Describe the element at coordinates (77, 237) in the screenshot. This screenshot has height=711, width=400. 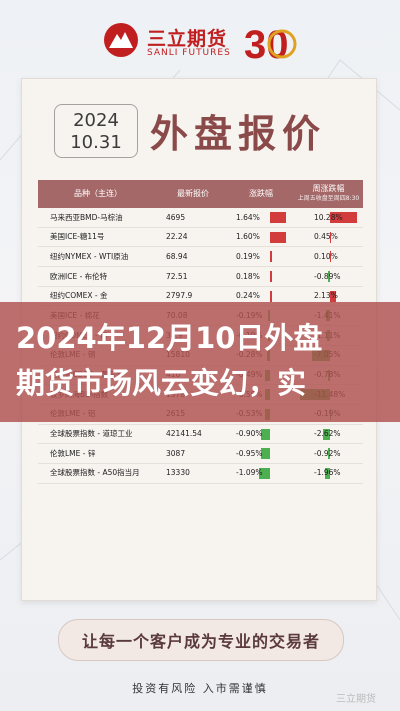
I see `cell-name: 美国ICE-糖11号` at that location.